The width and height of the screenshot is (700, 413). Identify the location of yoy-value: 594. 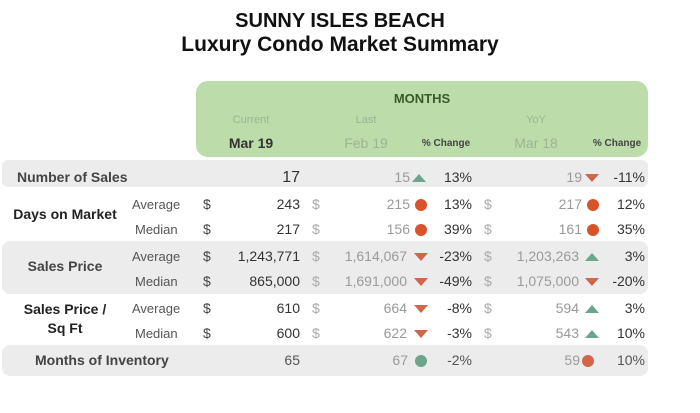
(567, 308).